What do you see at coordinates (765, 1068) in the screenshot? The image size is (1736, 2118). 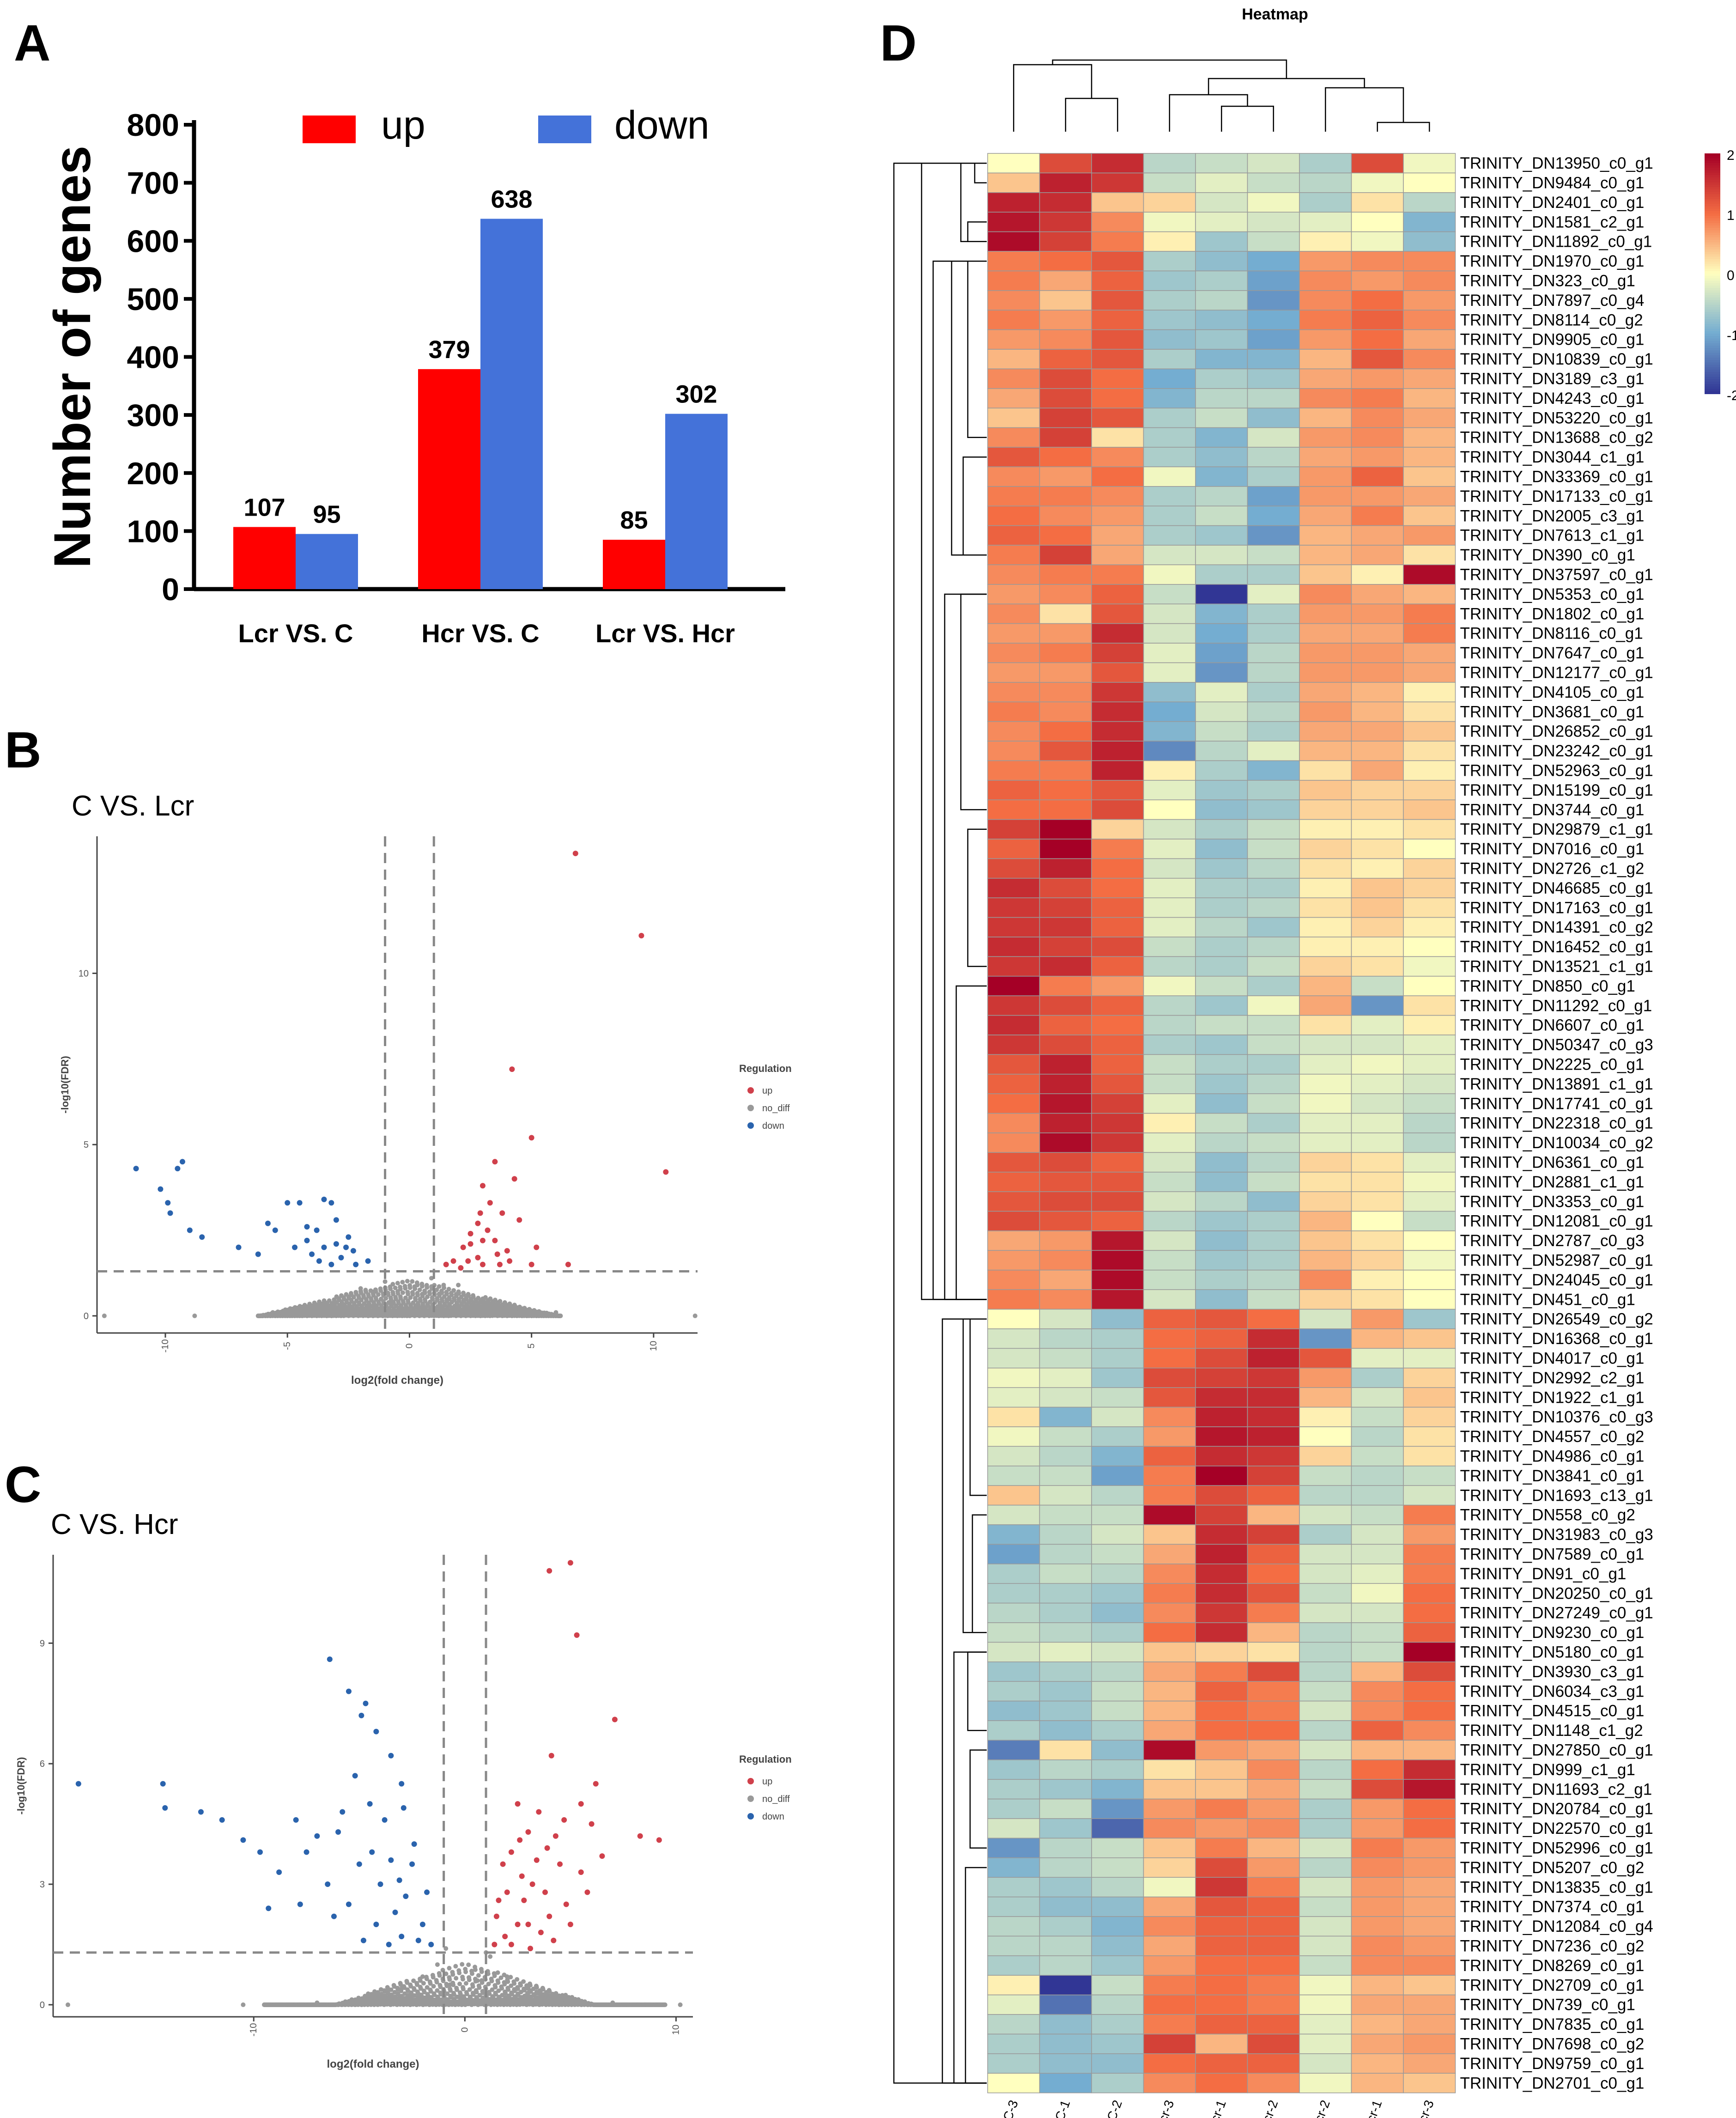 I see `legend-title: Regulation` at bounding box center [765, 1068].